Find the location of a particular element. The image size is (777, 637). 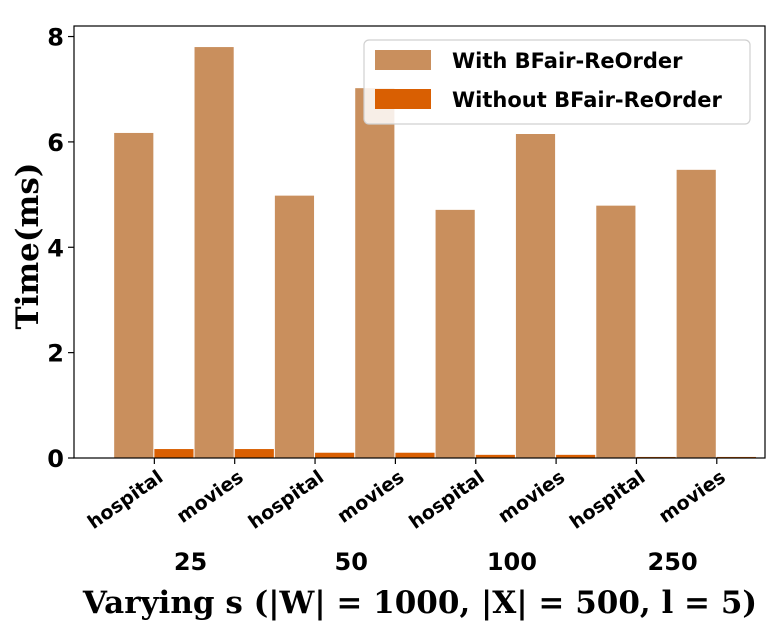

y-axis: 0 2 4 6 8 is located at coordinates (60, 248).